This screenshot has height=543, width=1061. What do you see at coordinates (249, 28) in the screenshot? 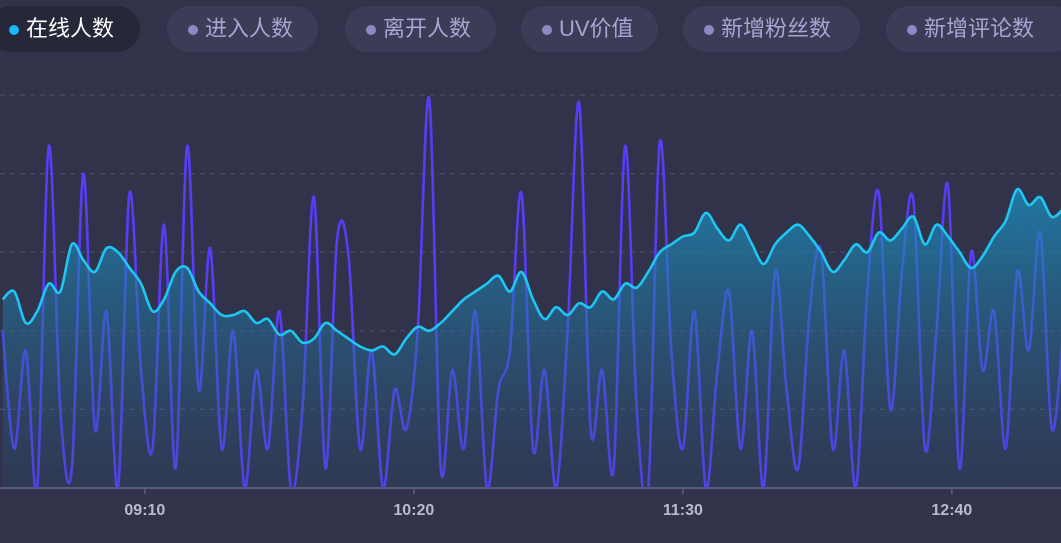
I see `tab-label: 进入人数` at bounding box center [249, 28].